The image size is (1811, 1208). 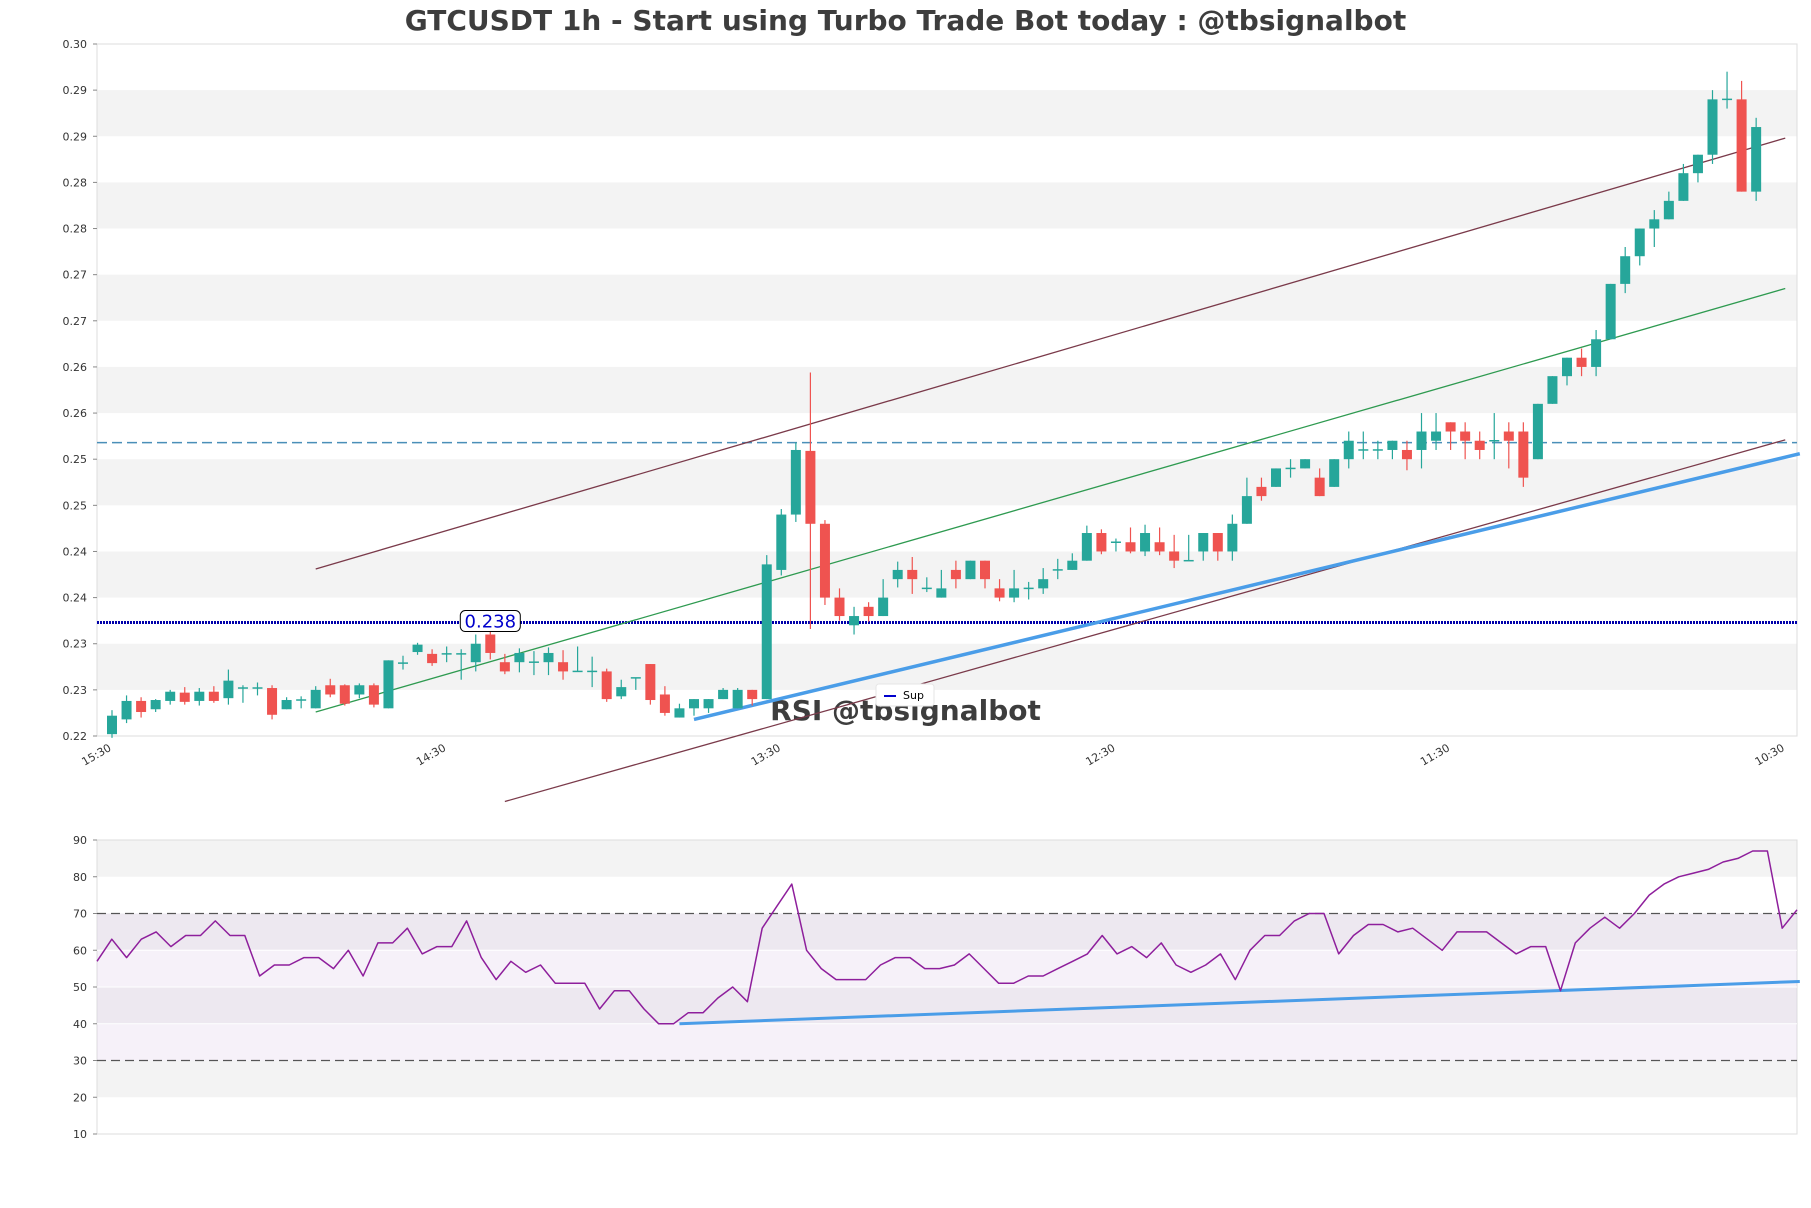 What do you see at coordinates (97, 754) in the screenshot?
I see `price-xtick-label: 15:30` at bounding box center [97, 754].